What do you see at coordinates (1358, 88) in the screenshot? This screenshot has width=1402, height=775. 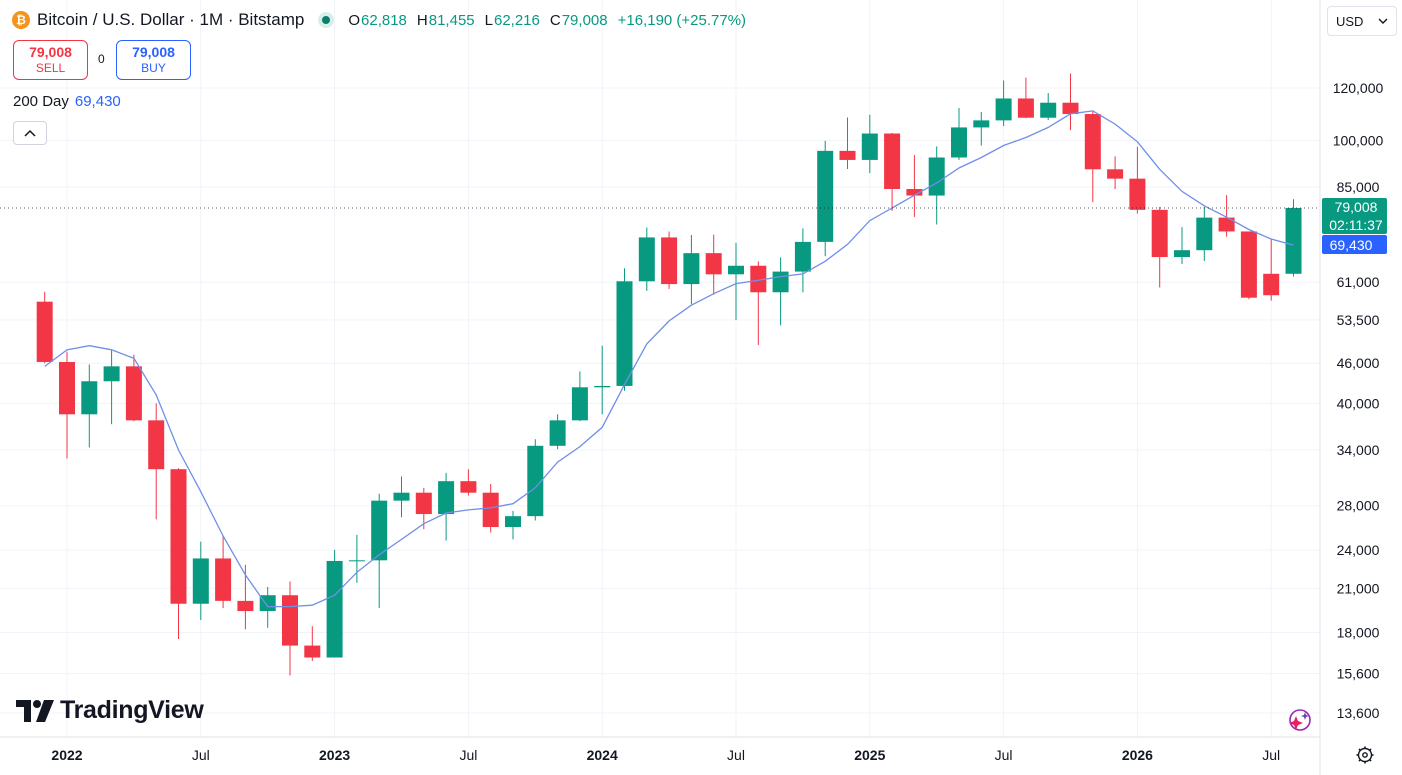 I see `price-tick-label: 120,000` at bounding box center [1358, 88].